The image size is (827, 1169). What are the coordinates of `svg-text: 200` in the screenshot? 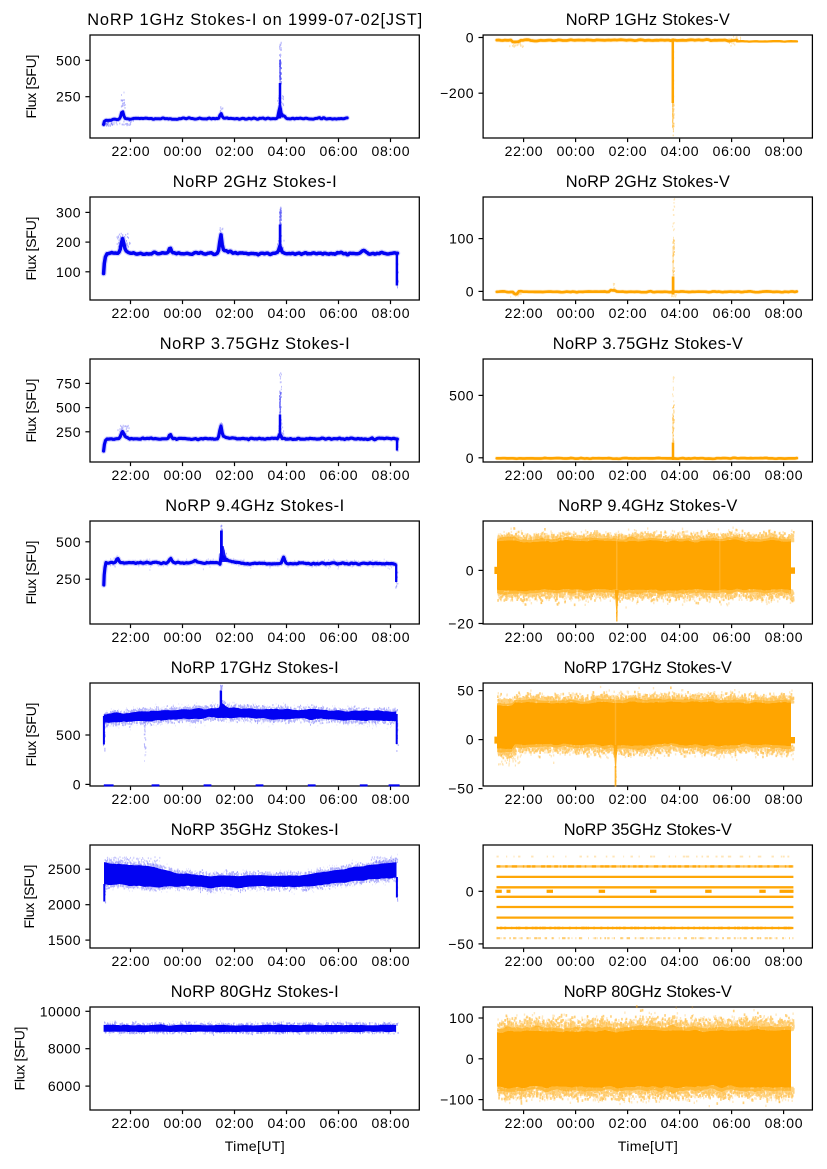 It's located at (68, 242).